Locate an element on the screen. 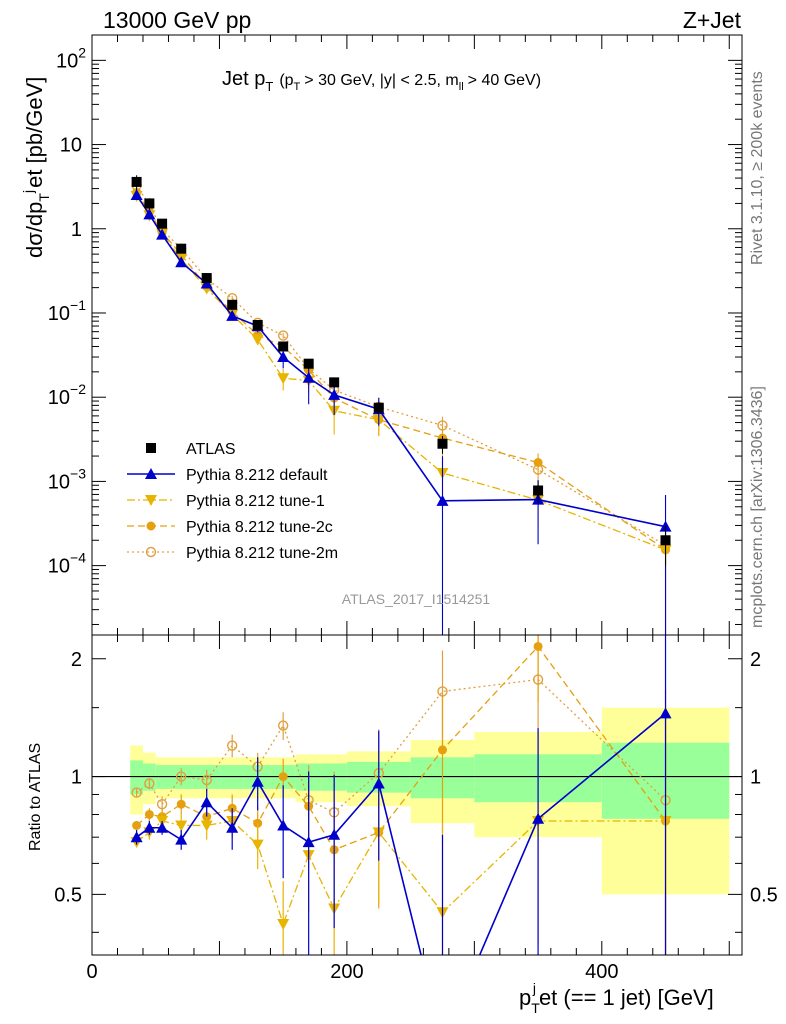 This screenshot has width=786, height=1024. chart-title-detail-sub2: ll is located at coordinates (461, 87).